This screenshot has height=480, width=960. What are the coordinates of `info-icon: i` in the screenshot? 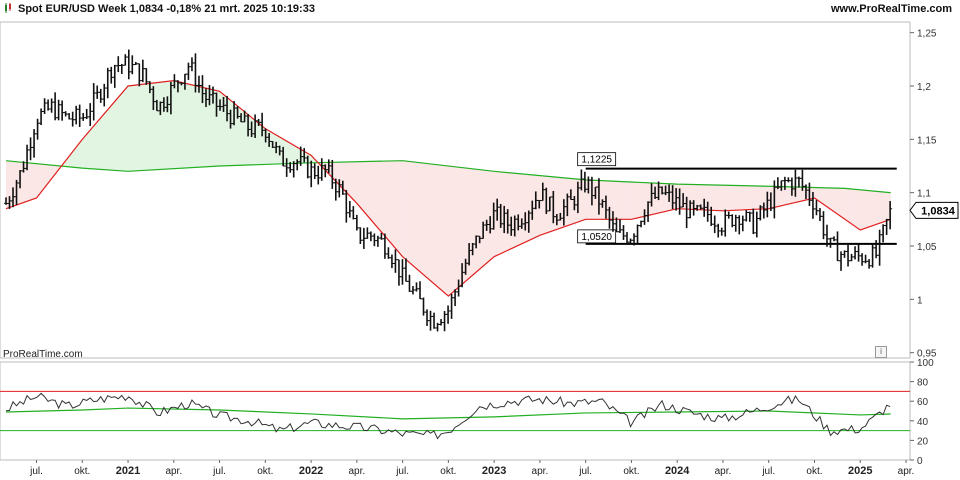 It's located at (881, 352).